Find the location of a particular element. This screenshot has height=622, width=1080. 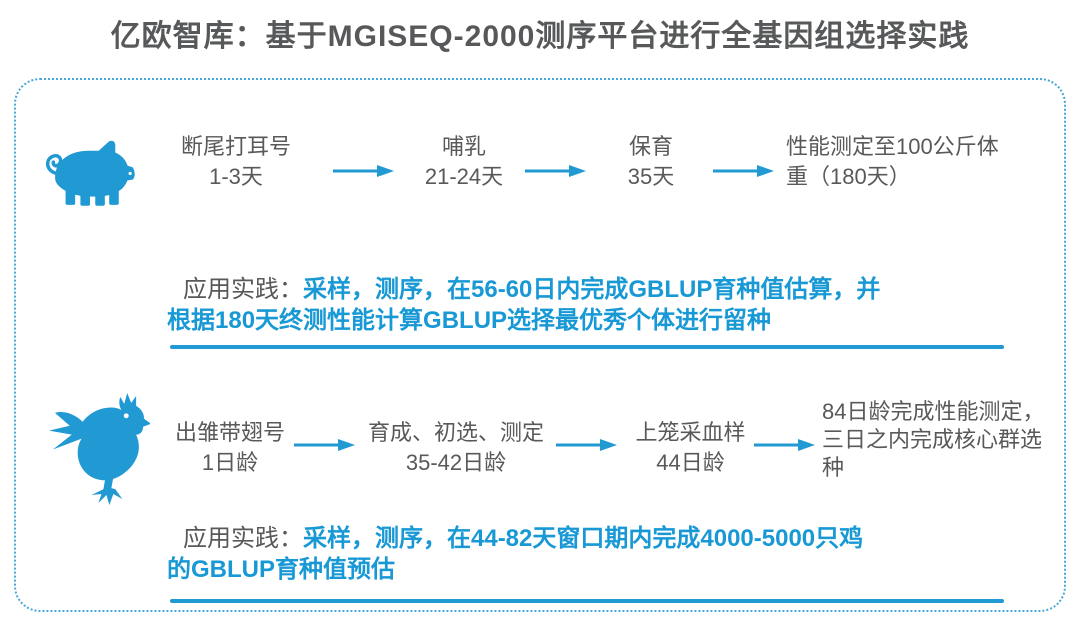

chicken-step-4: 84日龄完成性能测定， 三日之内完成核心群选 种 is located at coordinates (942, 440).